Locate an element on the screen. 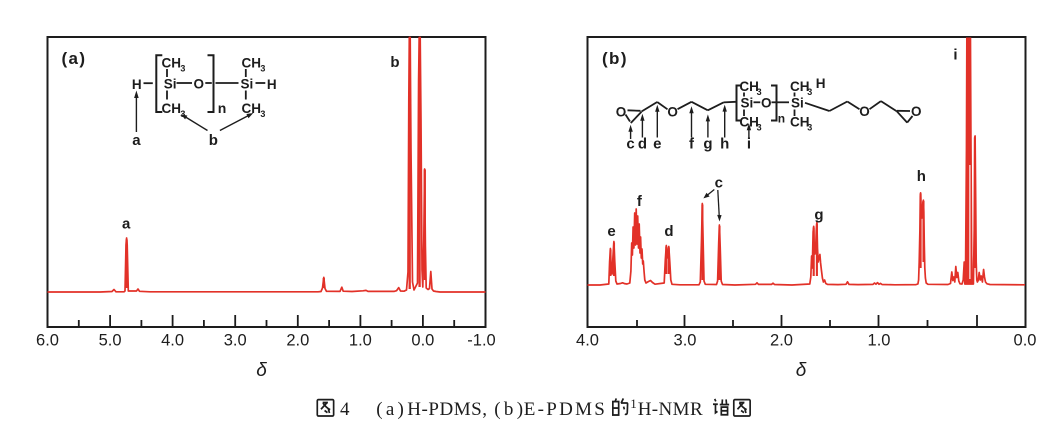 This screenshot has height=433, width=1061. svg-text: 6.0 is located at coordinates (47, 341).